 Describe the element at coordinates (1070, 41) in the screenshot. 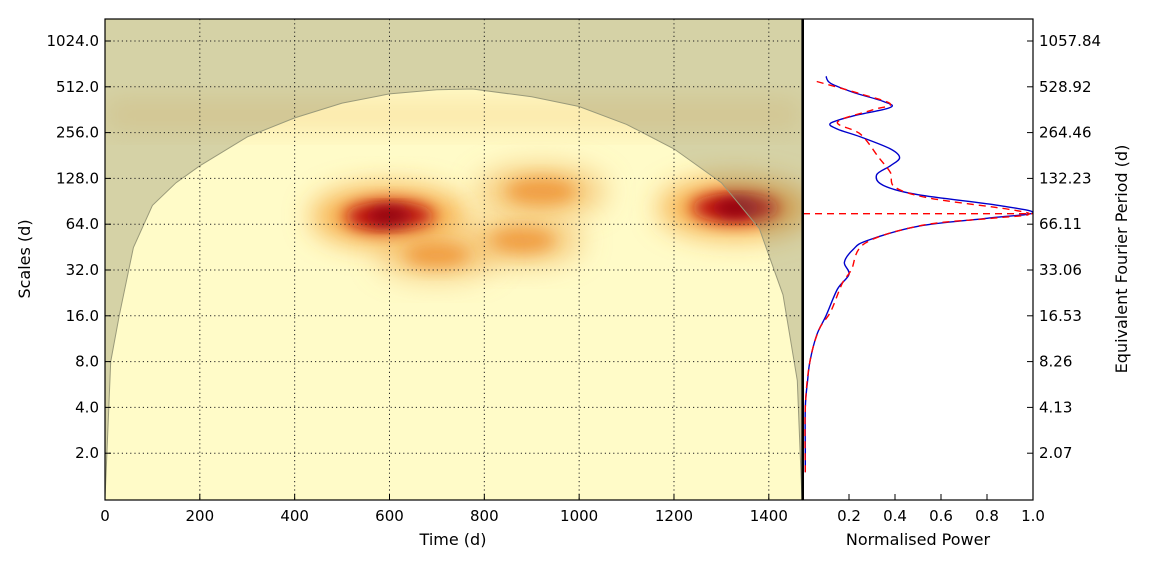

I see `spectrum-y-tick-label: 1057.84` at that location.